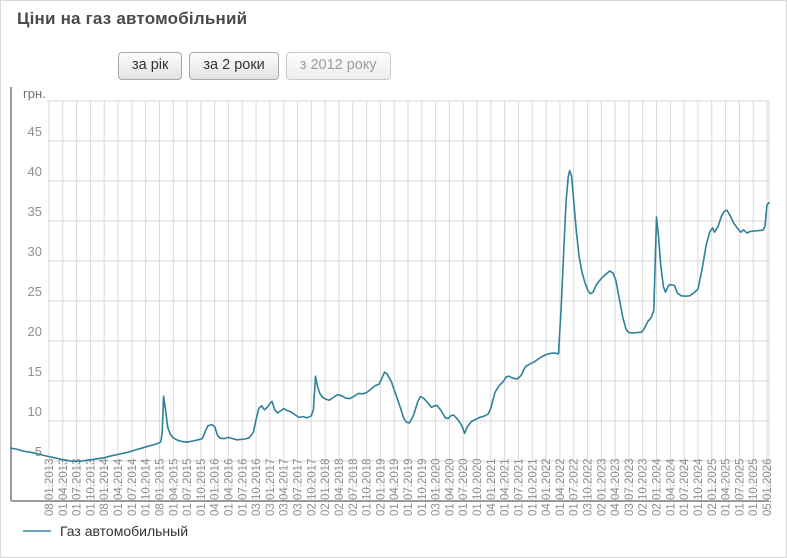 The width and height of the screenshot is (787, 558). What do you see at coordinates (464, 487) in the screenshot?
I see `svg-text: 01.07.2020` at bounding box center [464, 487].